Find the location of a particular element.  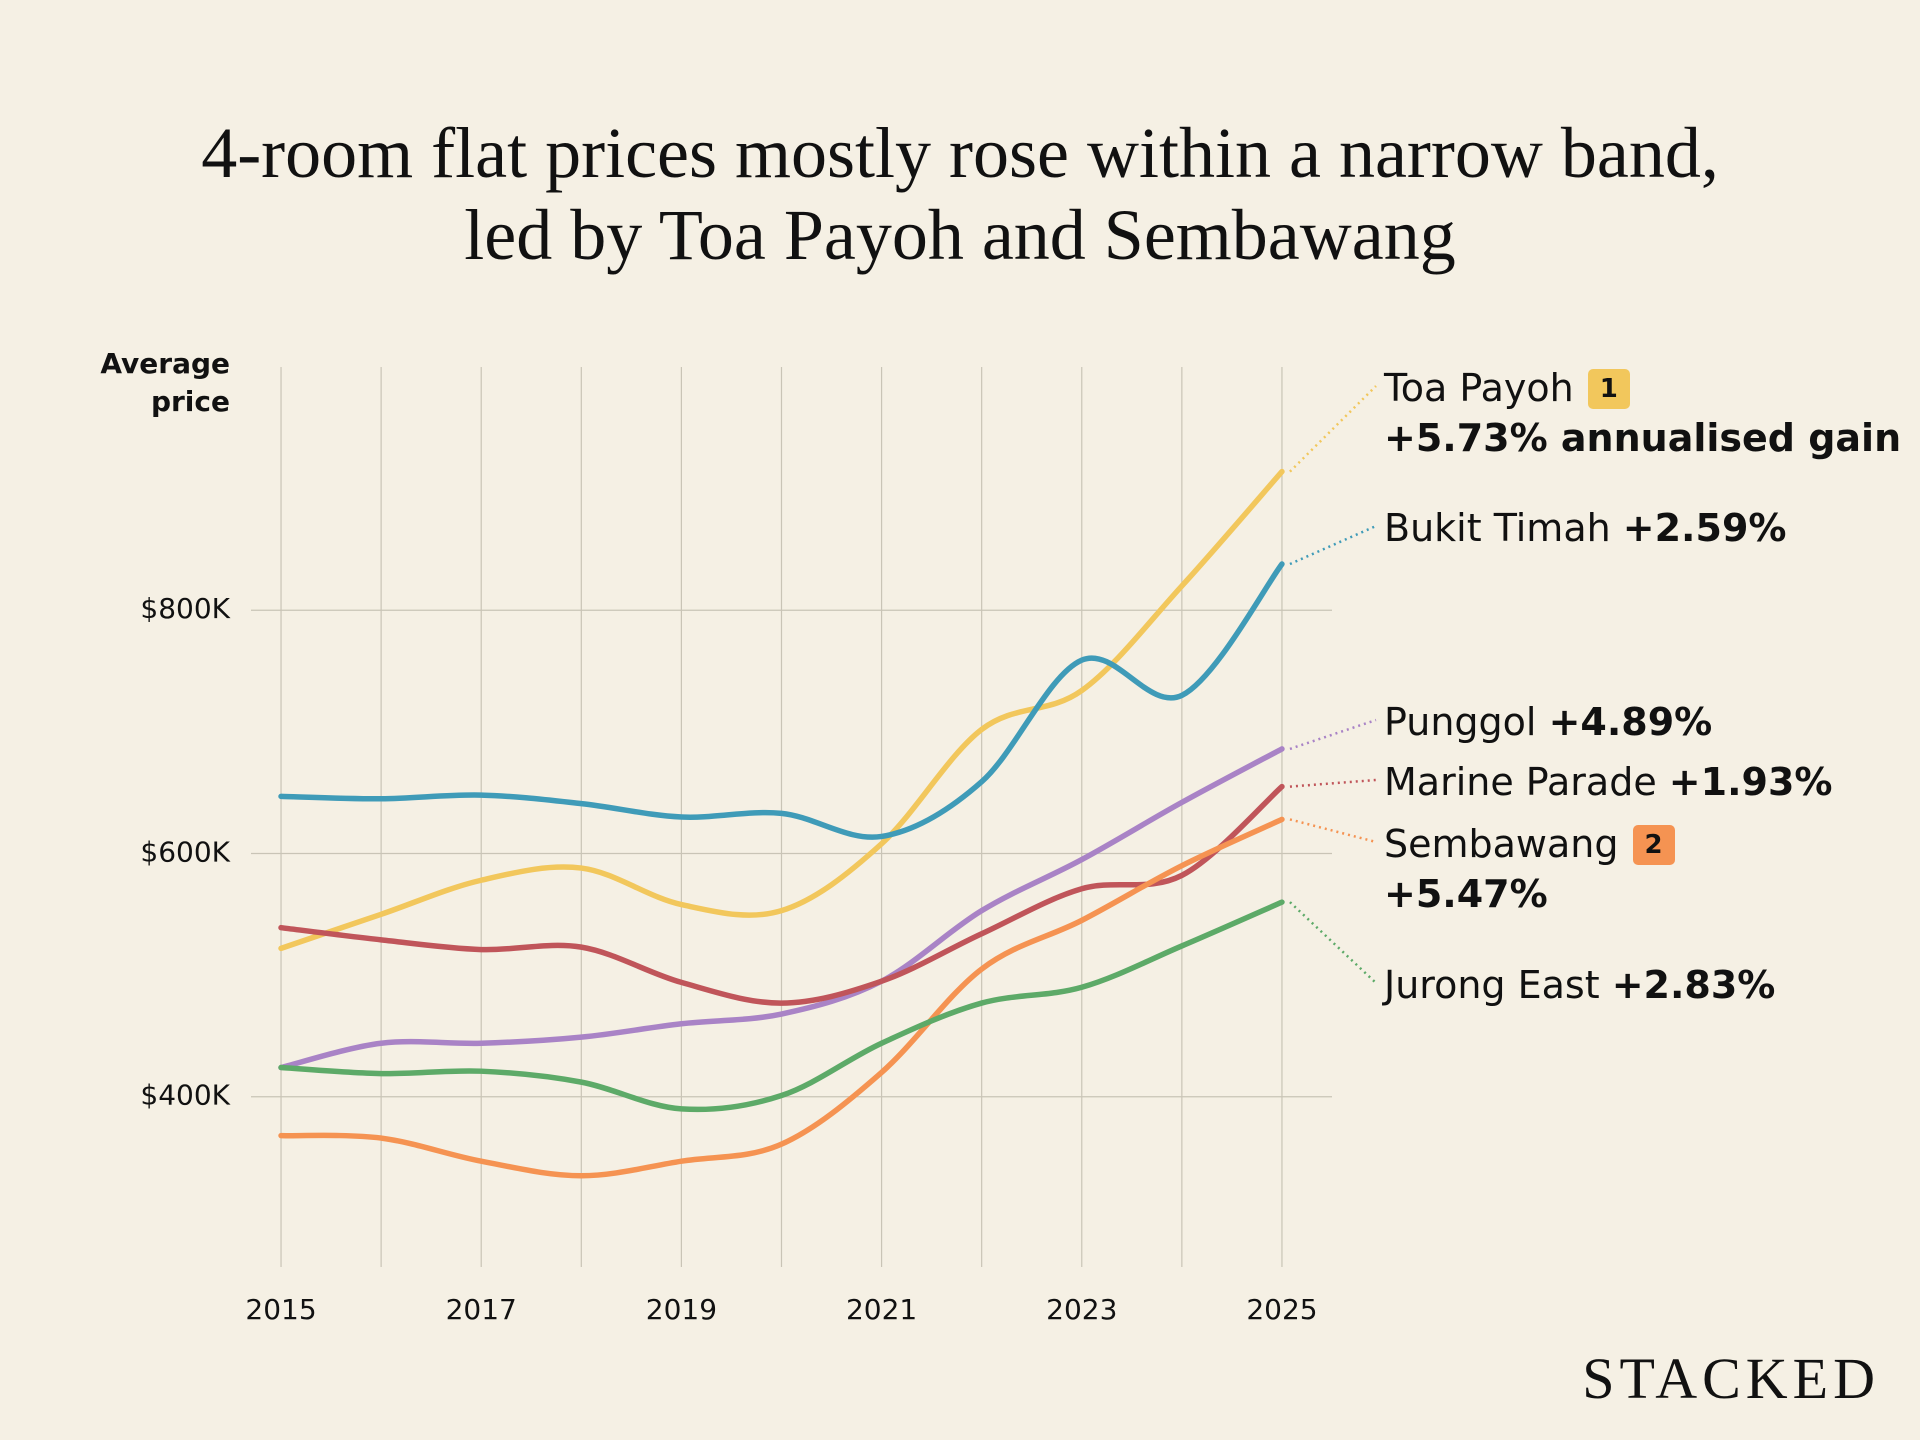

series-name: Toa Payoh is located at coordinates (1479, 388).